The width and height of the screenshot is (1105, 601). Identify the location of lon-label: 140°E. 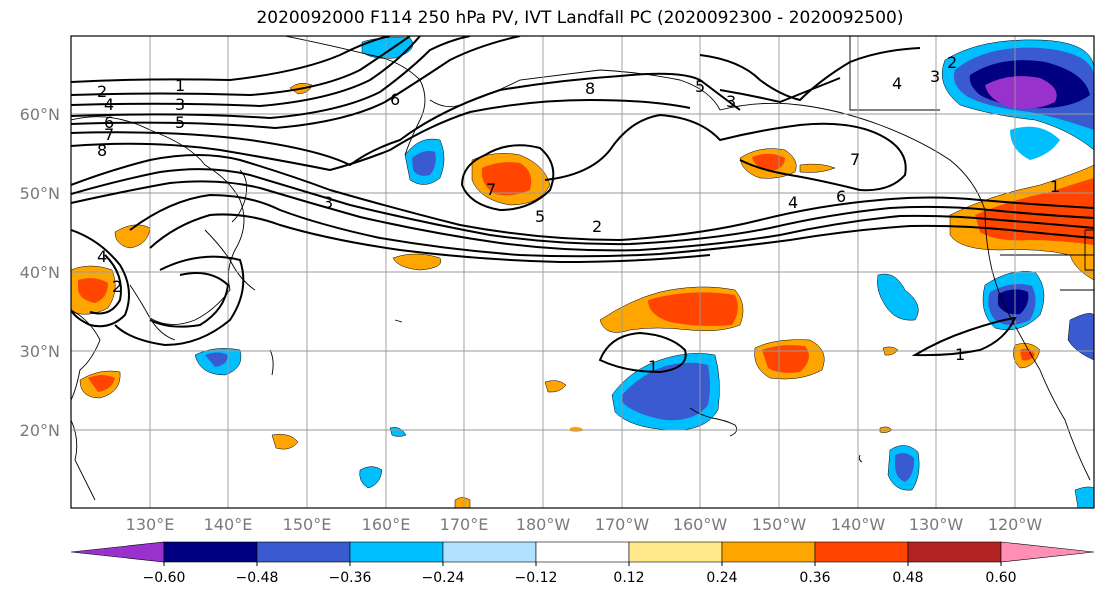
(228, 524).